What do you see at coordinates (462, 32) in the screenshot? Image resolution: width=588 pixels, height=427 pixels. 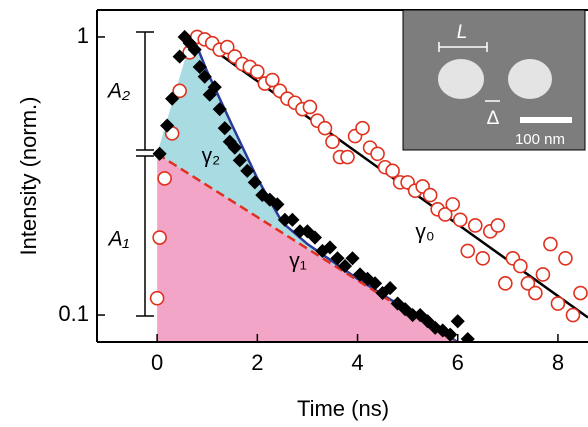 I see `inset-label: L` at bounding box center [462, 32].